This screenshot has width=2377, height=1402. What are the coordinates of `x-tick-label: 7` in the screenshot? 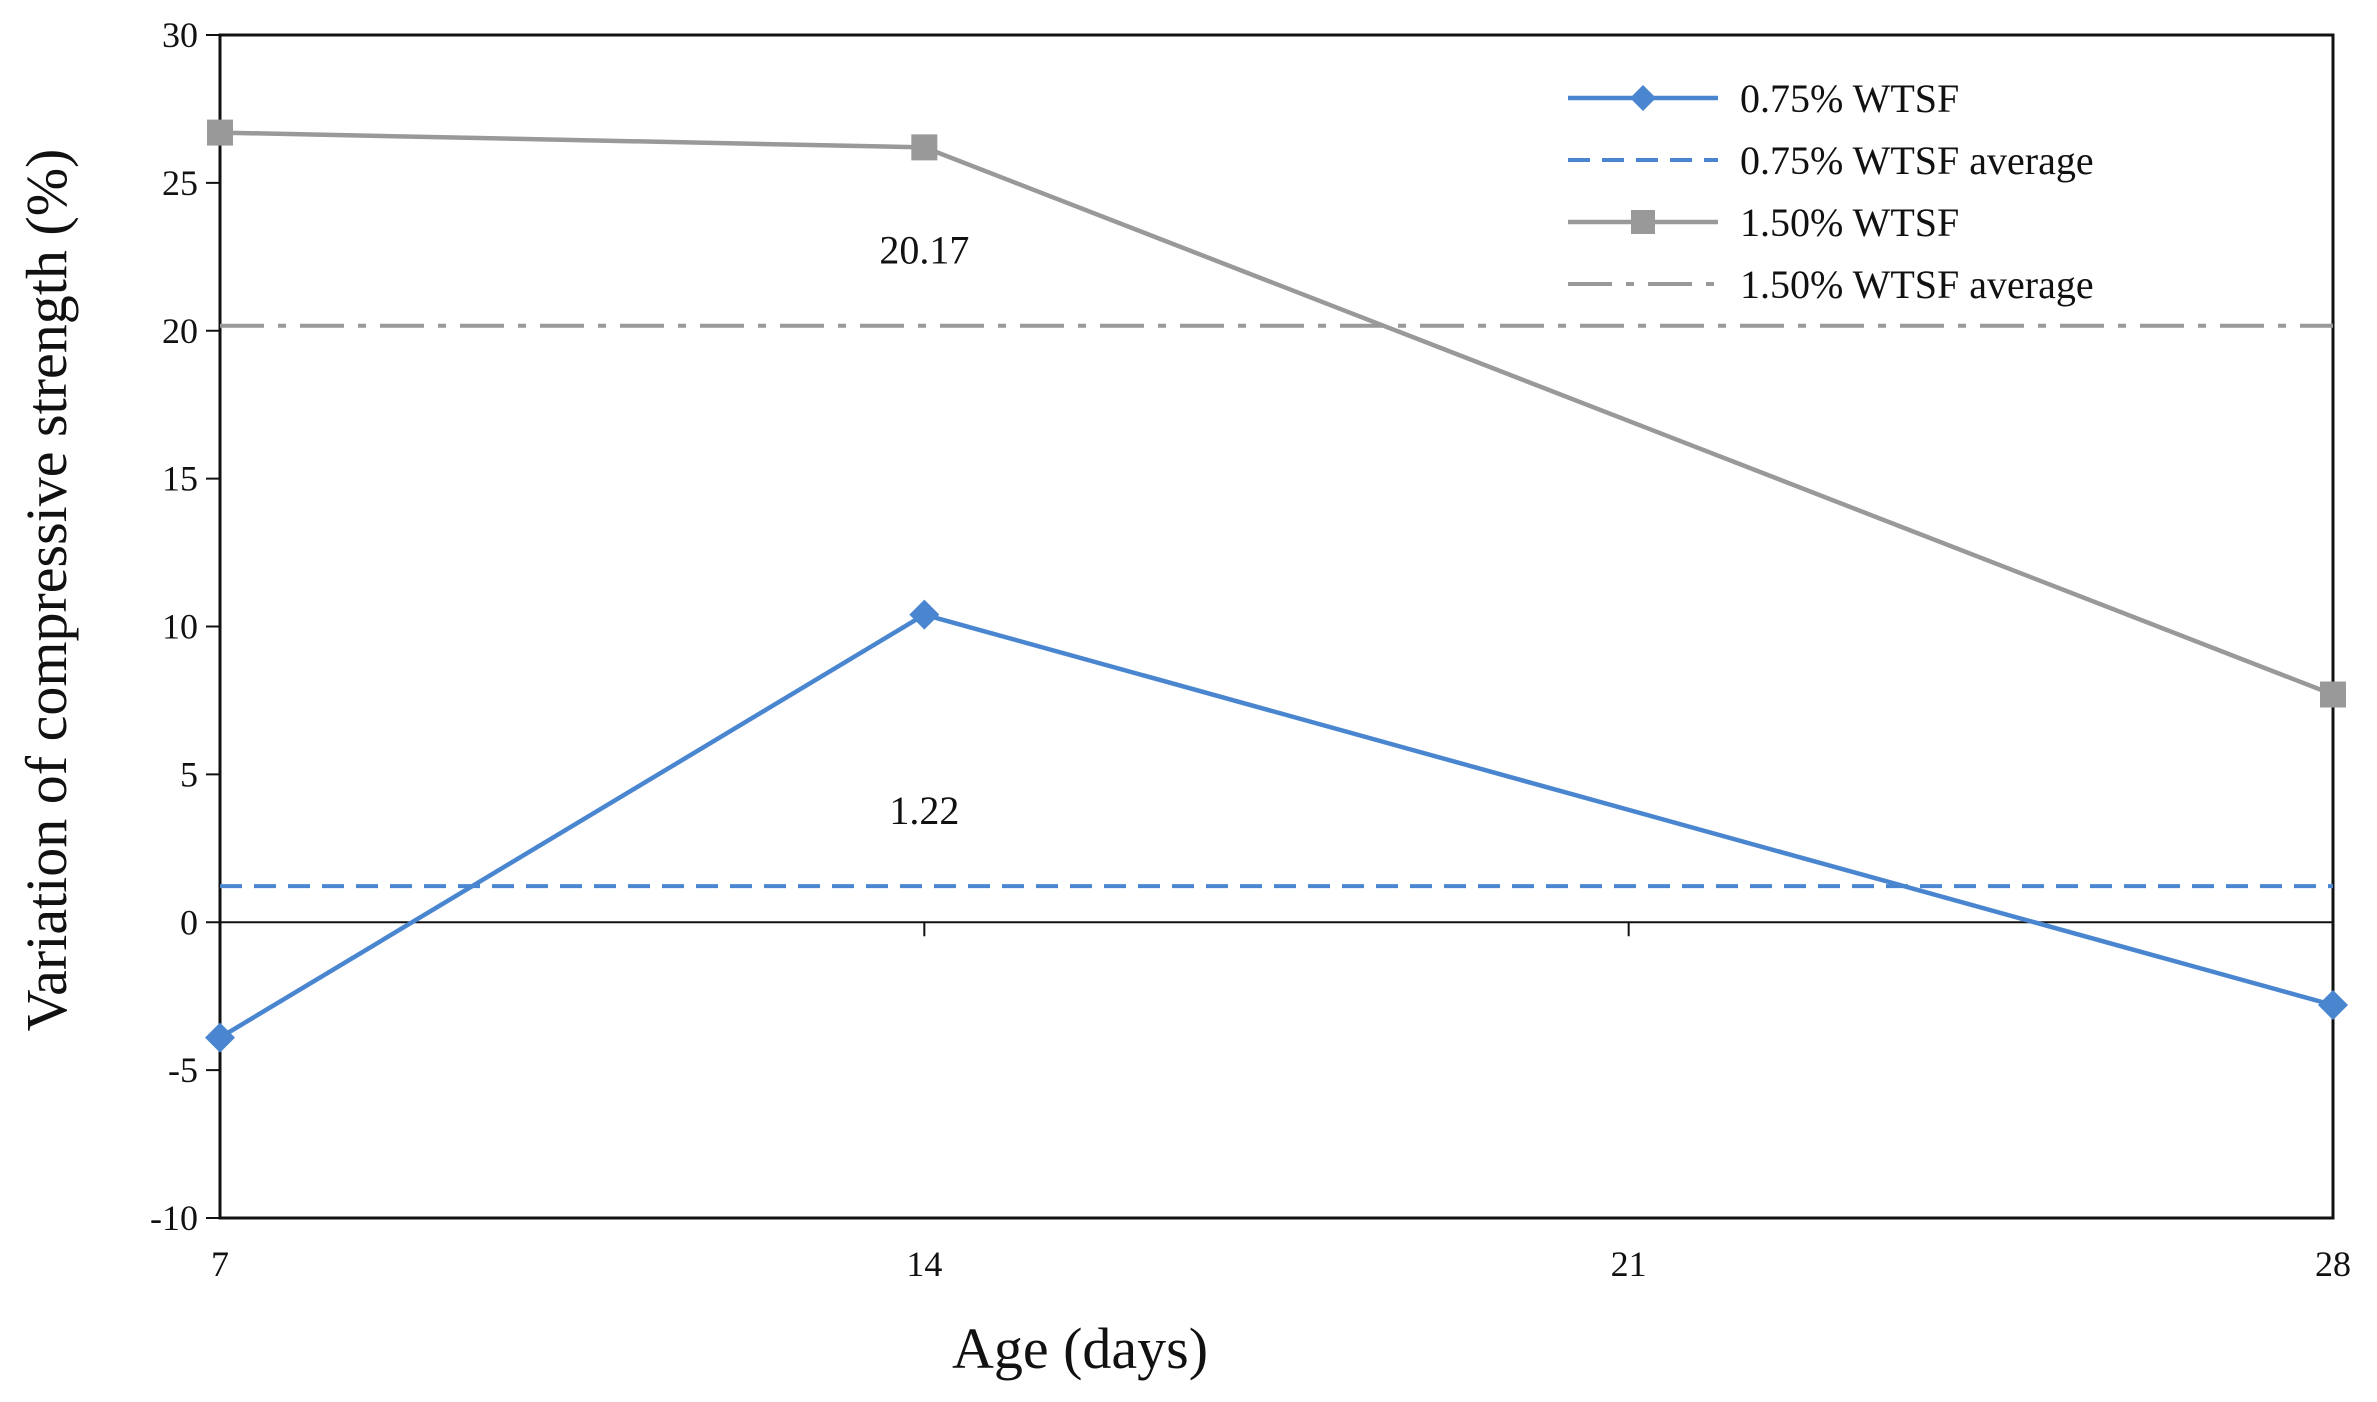 It's located at (220, 1264).